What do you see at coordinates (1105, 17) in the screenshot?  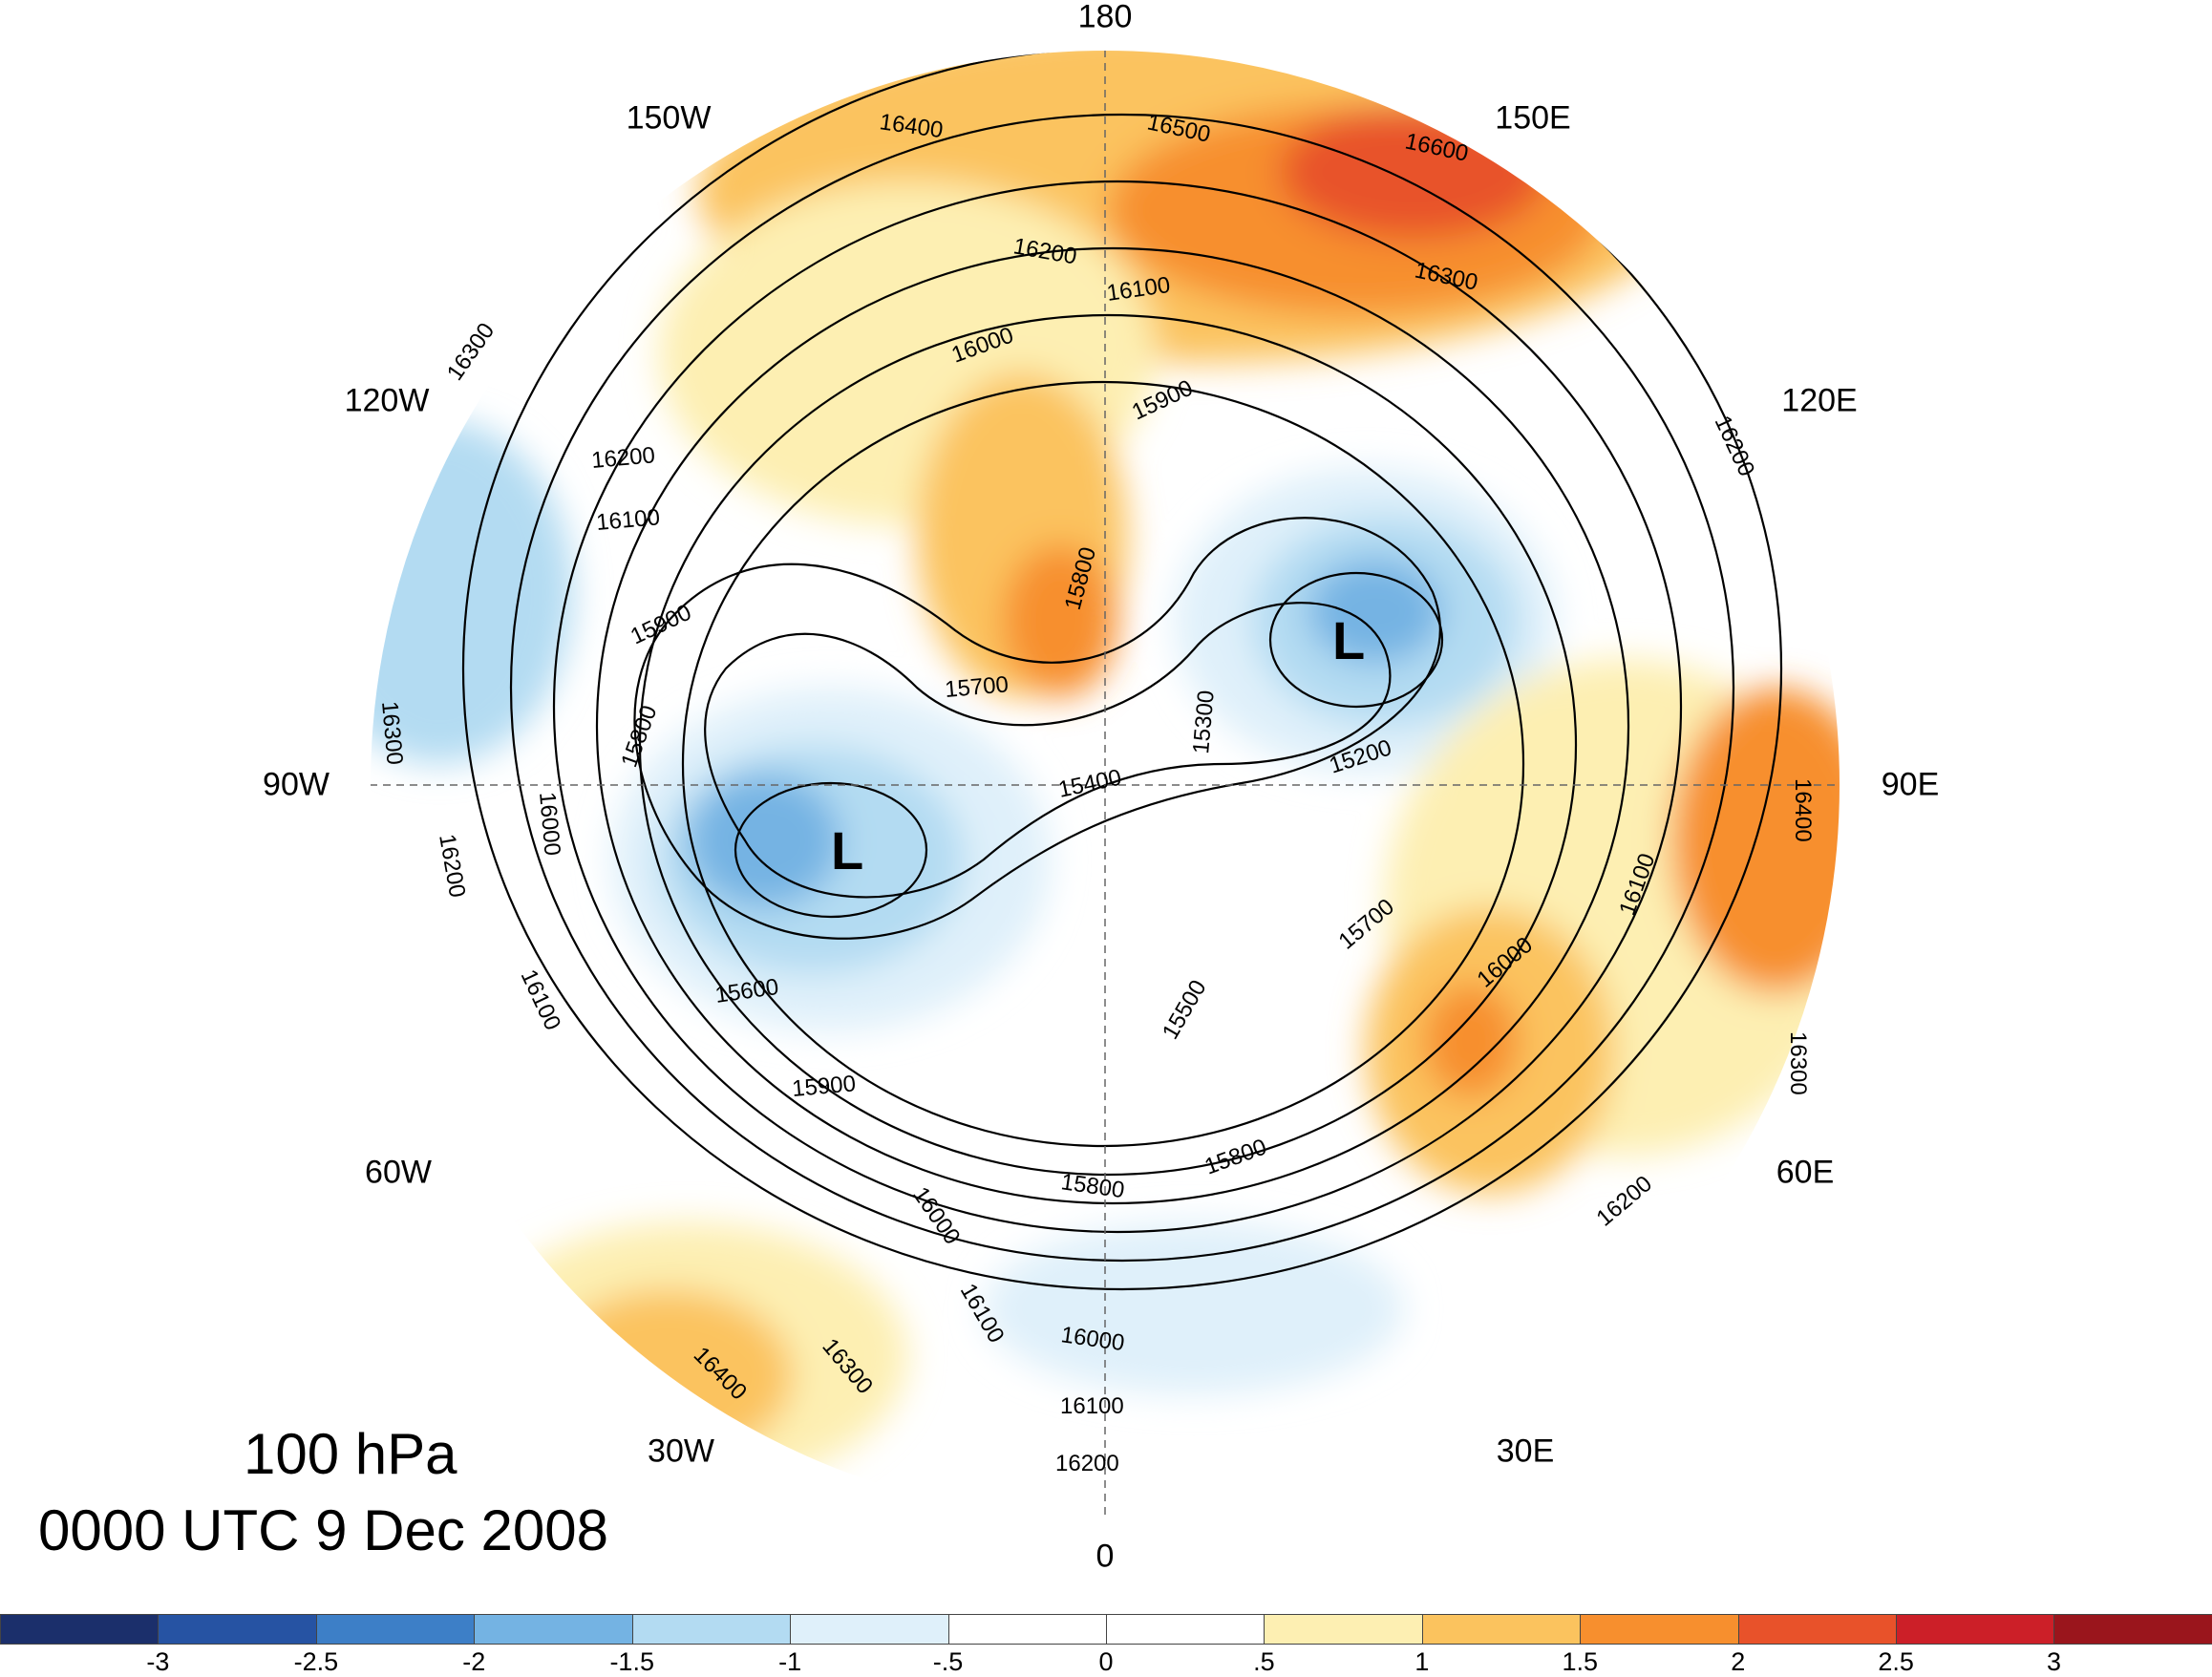 I see `lon-label-180: 180` at bounding box center [1105, 17].